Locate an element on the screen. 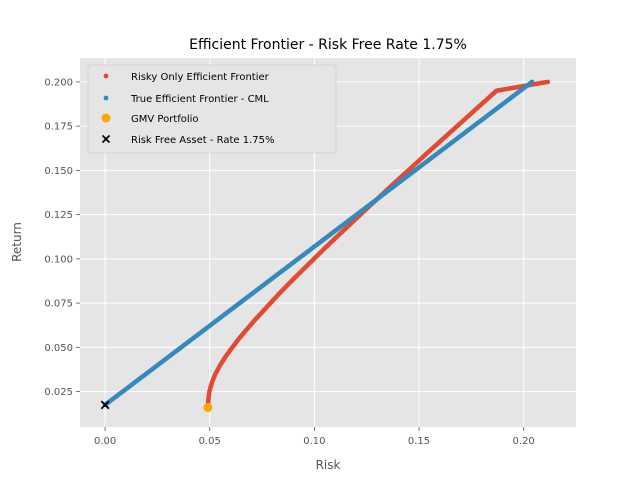 The image size is (640, 484). legend-box is located at coordinates (212, 109).